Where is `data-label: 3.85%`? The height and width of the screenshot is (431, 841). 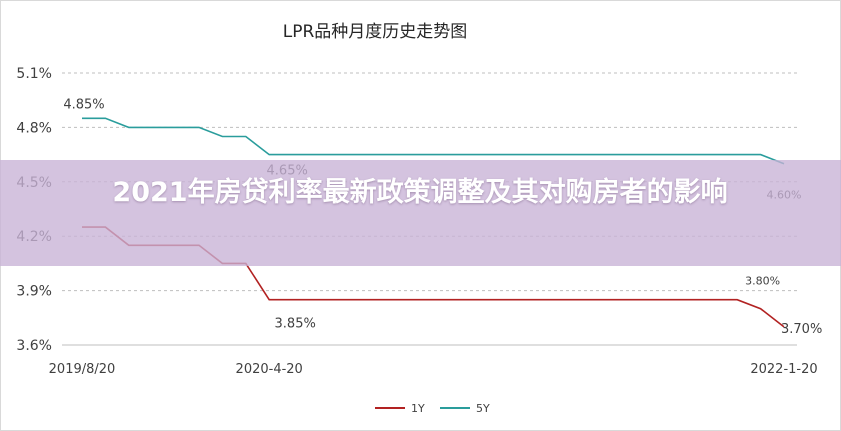 data-label: 3.85% is located at coordinates (295, 324).